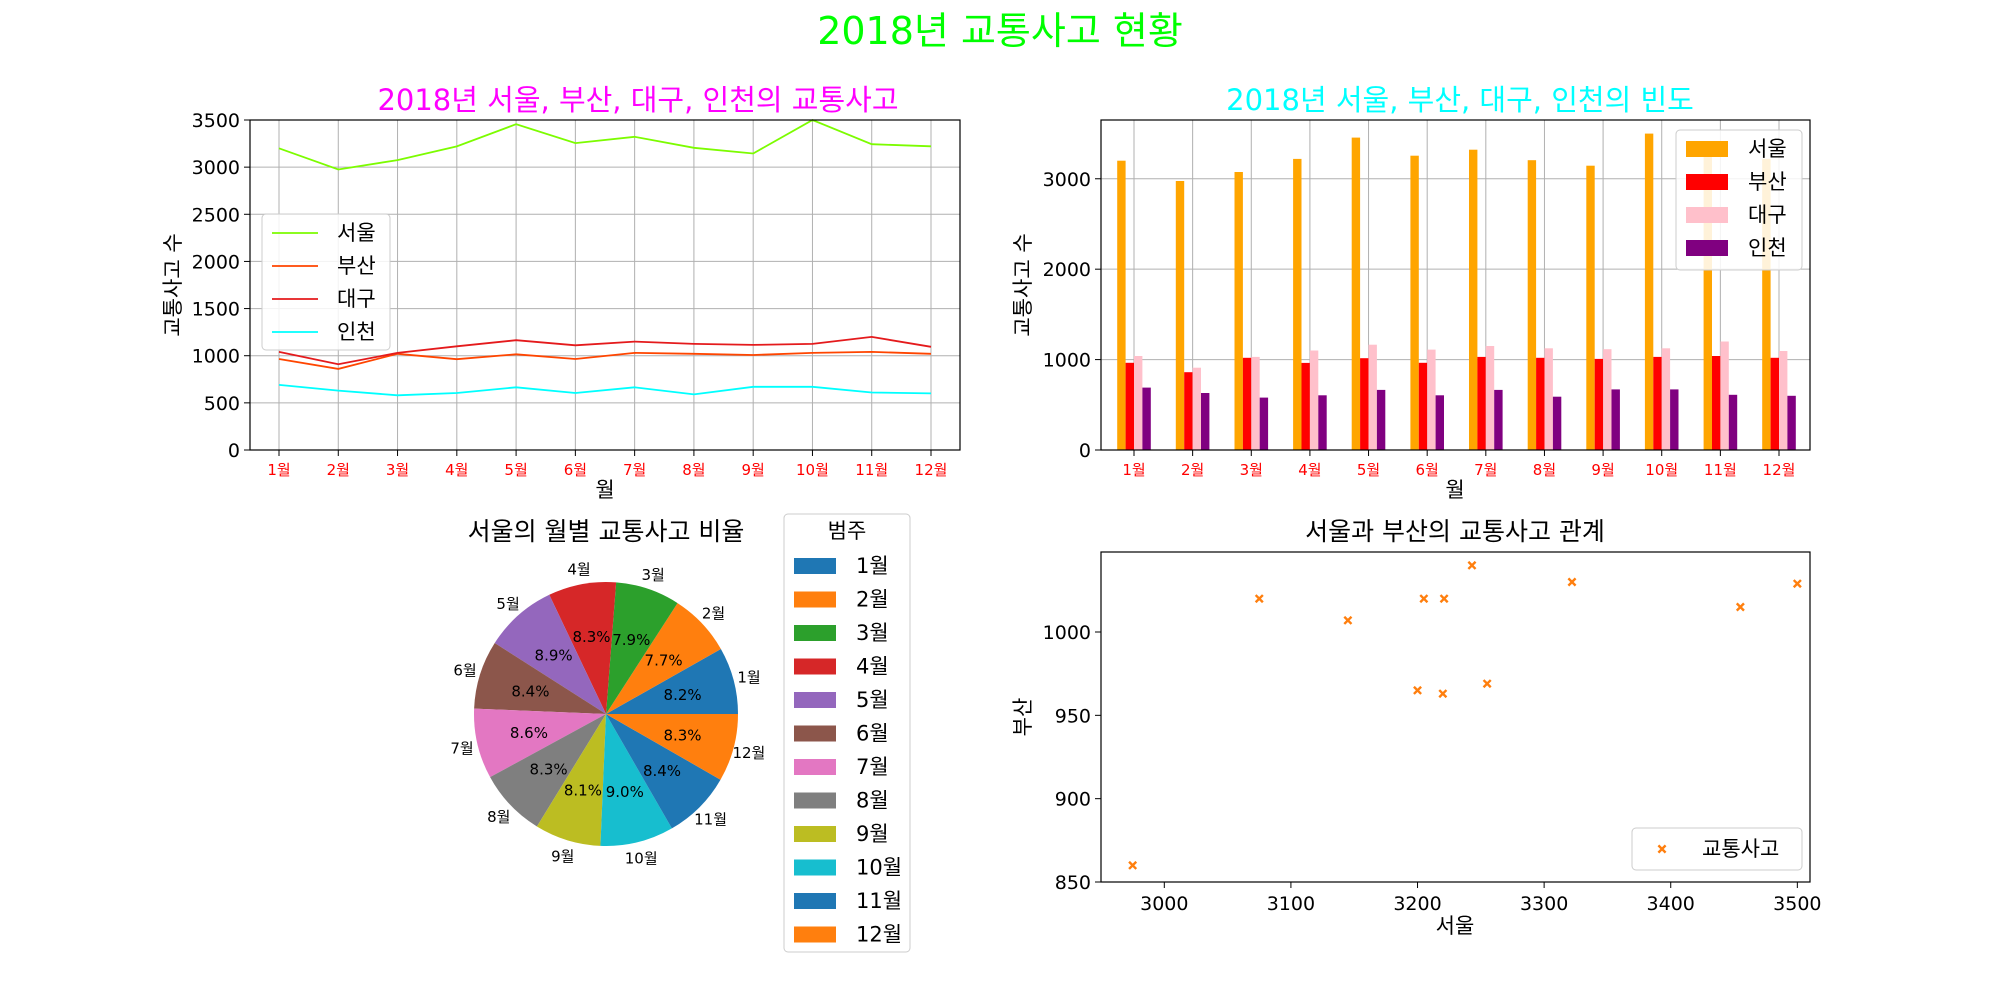 The image size is (2000, 1000). Describe the element at coordinates (173, 284) in the screenshot. I see `line-chart-ylabel: 교통사고 수` at that location.